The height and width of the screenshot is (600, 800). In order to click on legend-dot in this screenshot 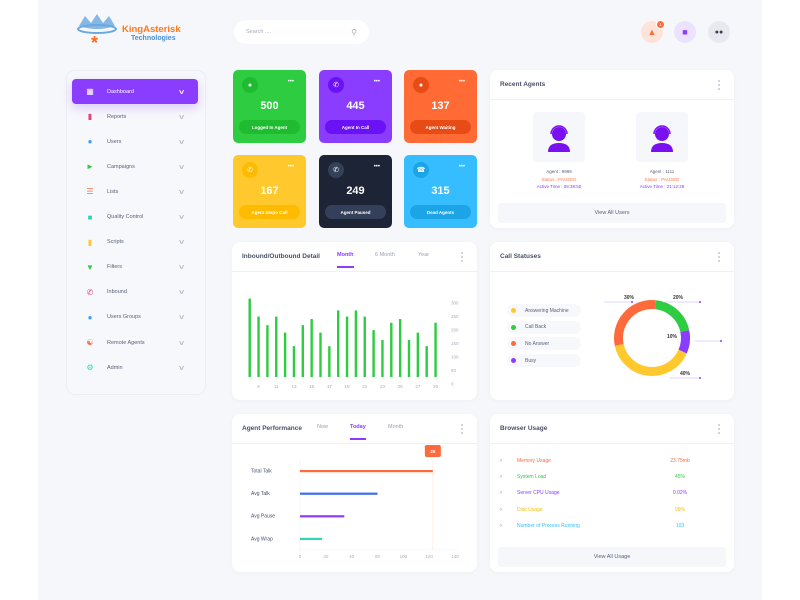, I will do `click(513, 310)`.